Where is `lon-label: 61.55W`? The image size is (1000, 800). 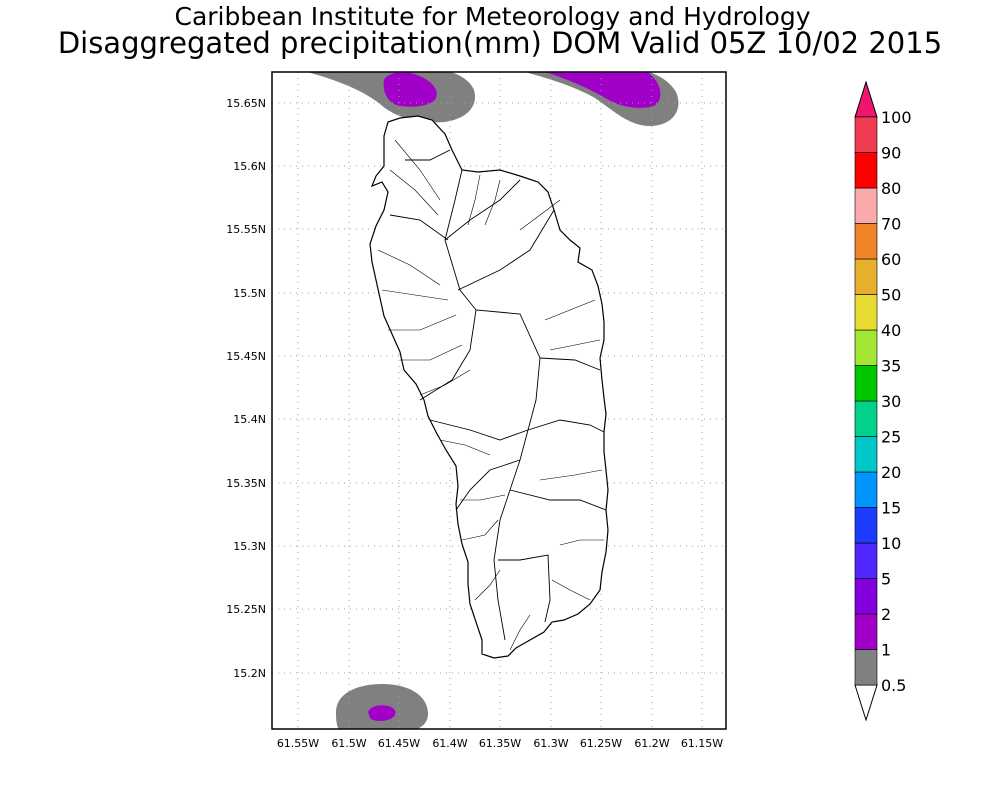
lon-label: 61.55W is located at coordinates (298, 743).